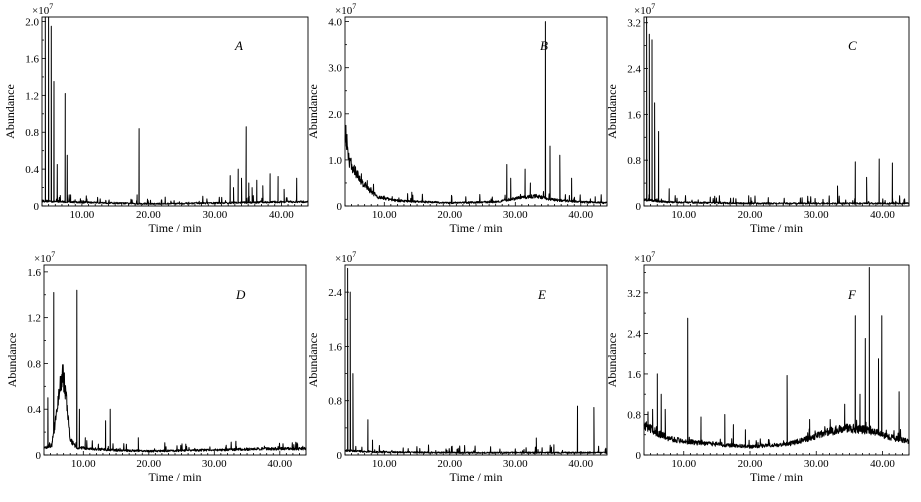 The height and width of the screenshot is (502, 921). I want to click on panel-label: C, so click(852, 45).